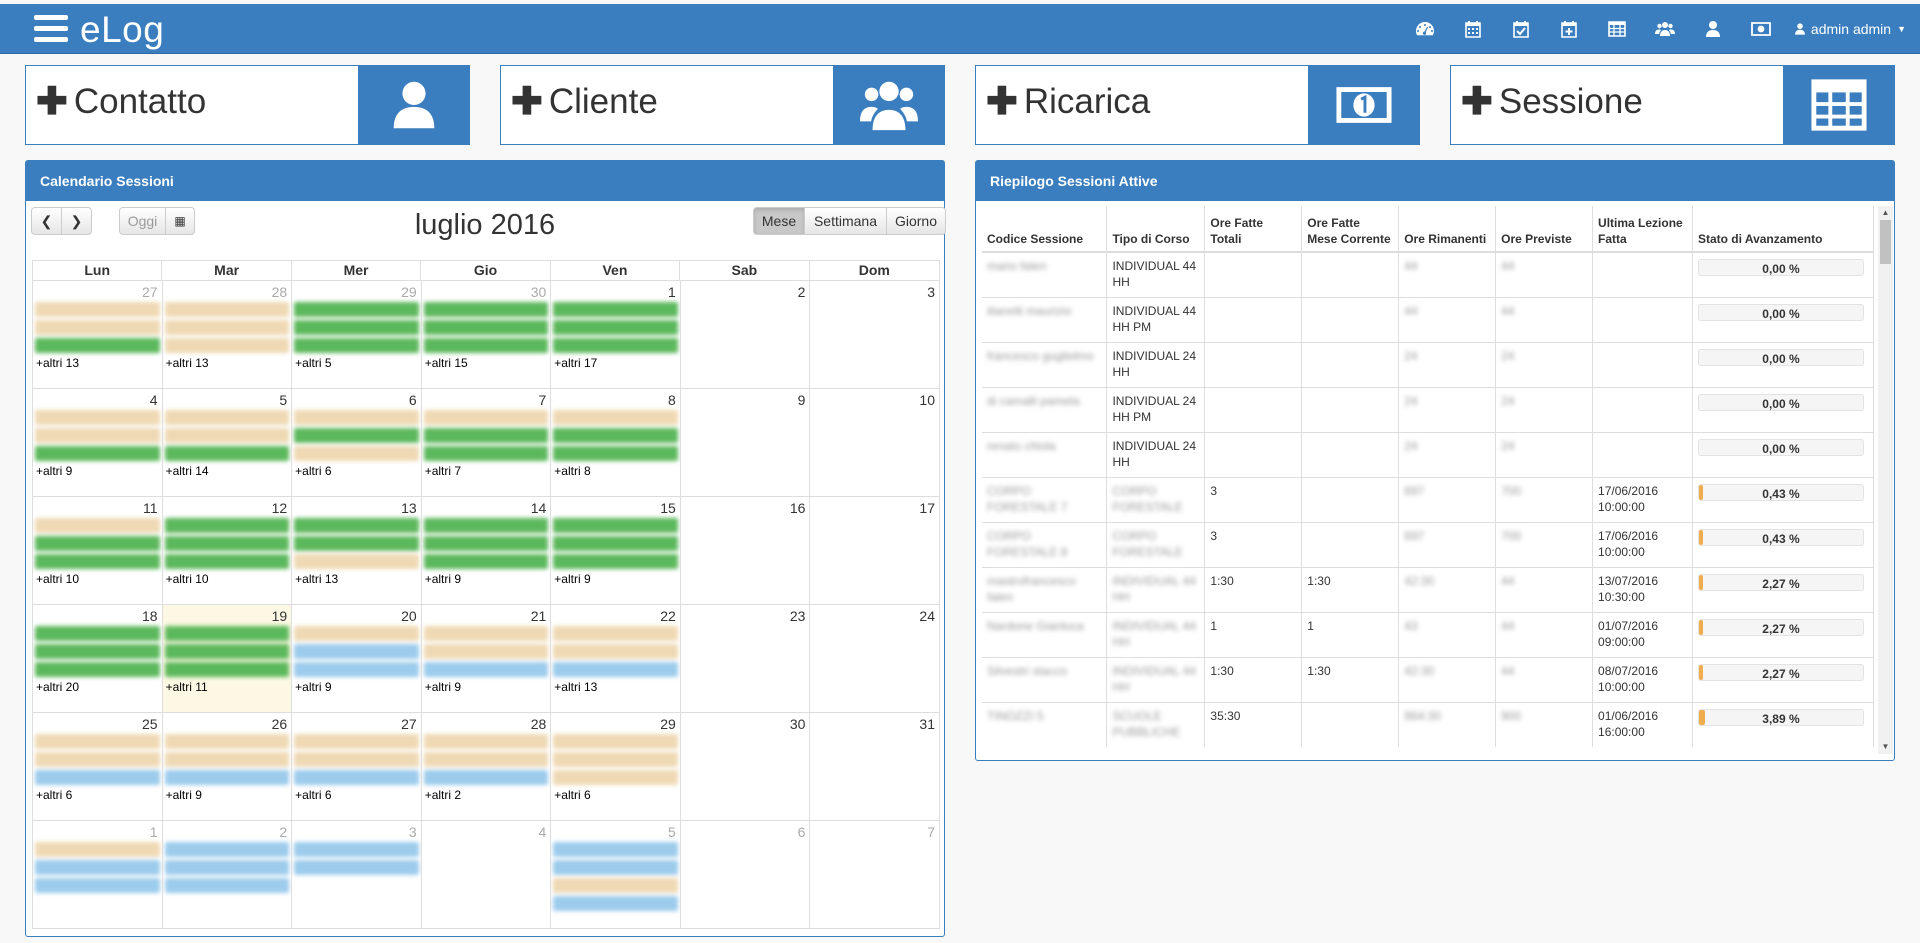  I want to click on column-header: Ore Fatte Mese Corrente, so click(1350, 229).